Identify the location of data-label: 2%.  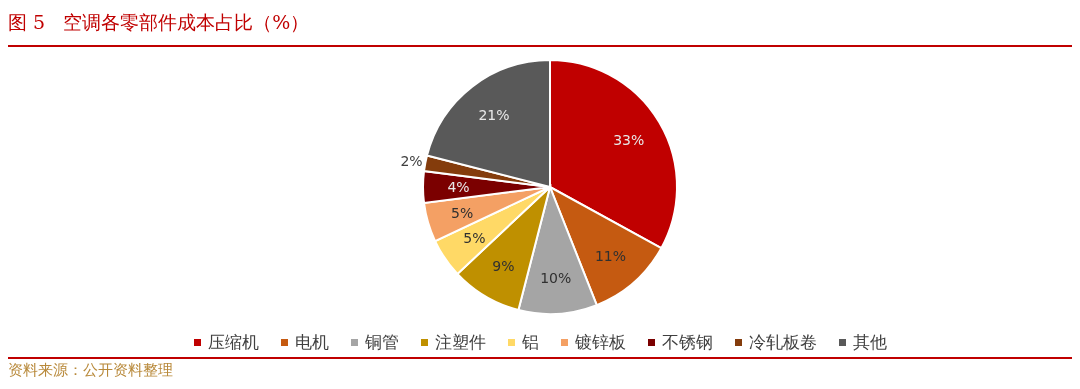
(411, 160).